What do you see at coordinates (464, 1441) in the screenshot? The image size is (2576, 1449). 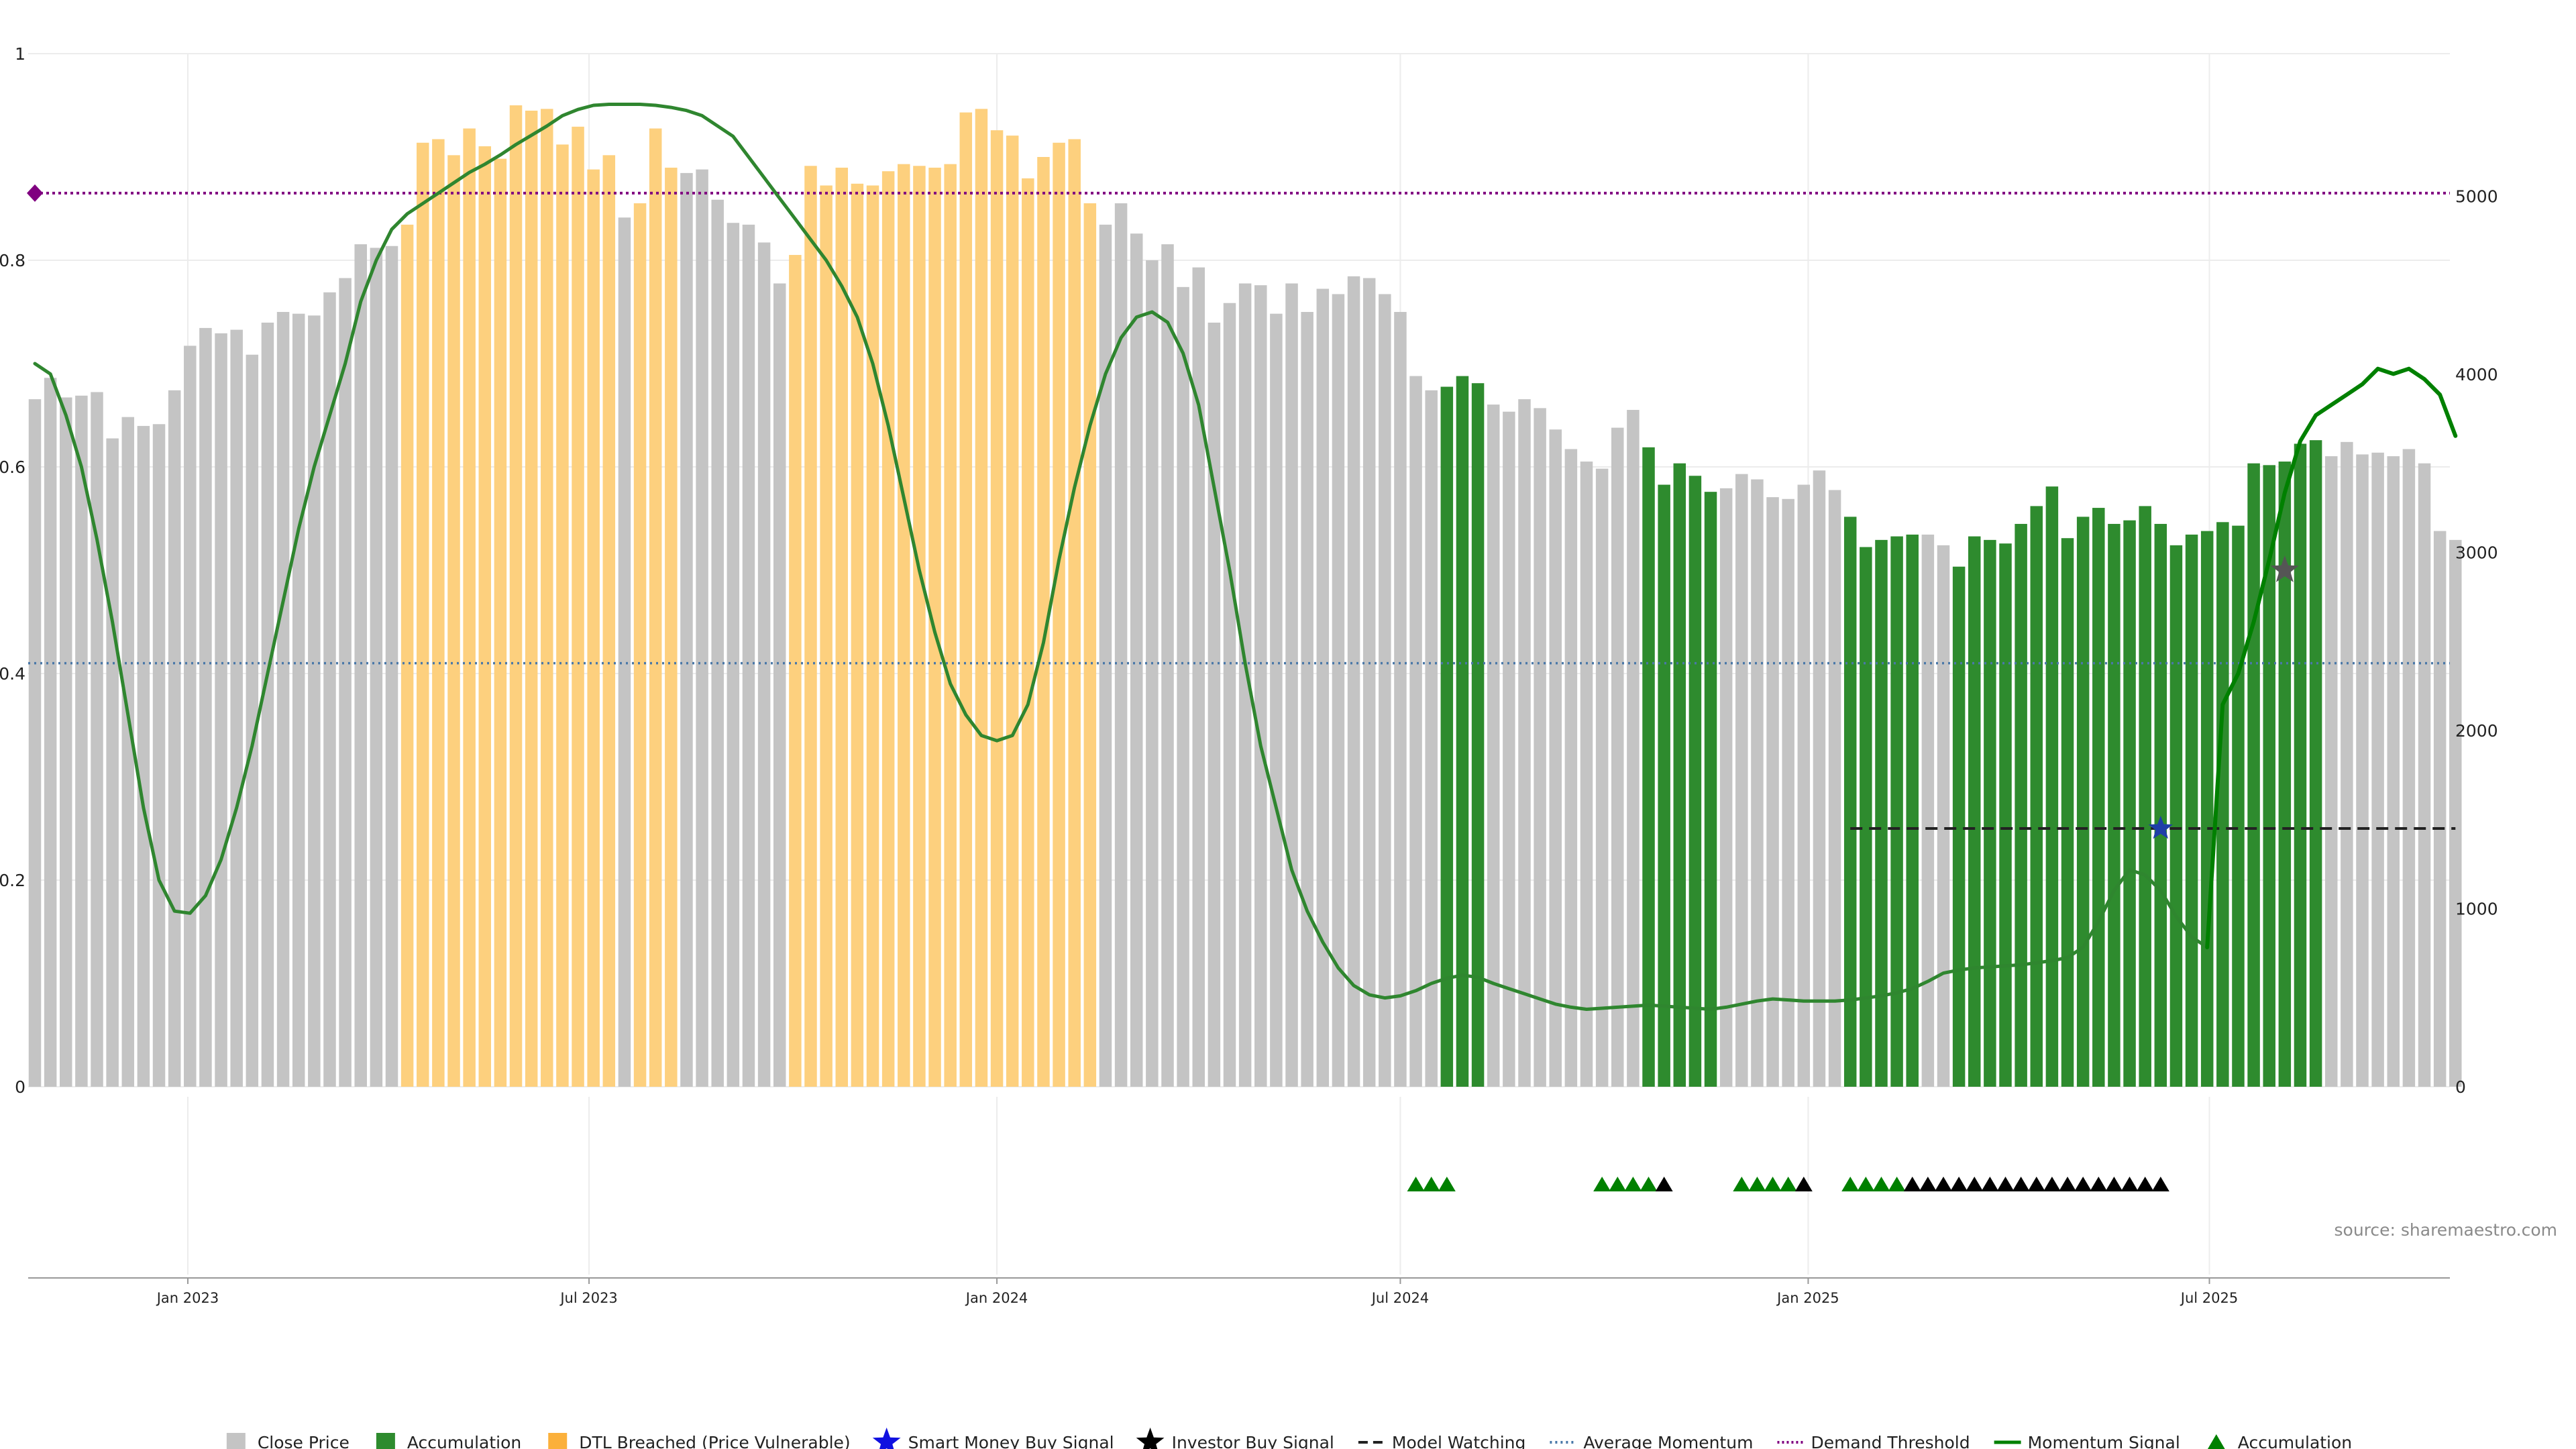 I see `legend-label: Accumulation` at bounding box center [464, 1441].